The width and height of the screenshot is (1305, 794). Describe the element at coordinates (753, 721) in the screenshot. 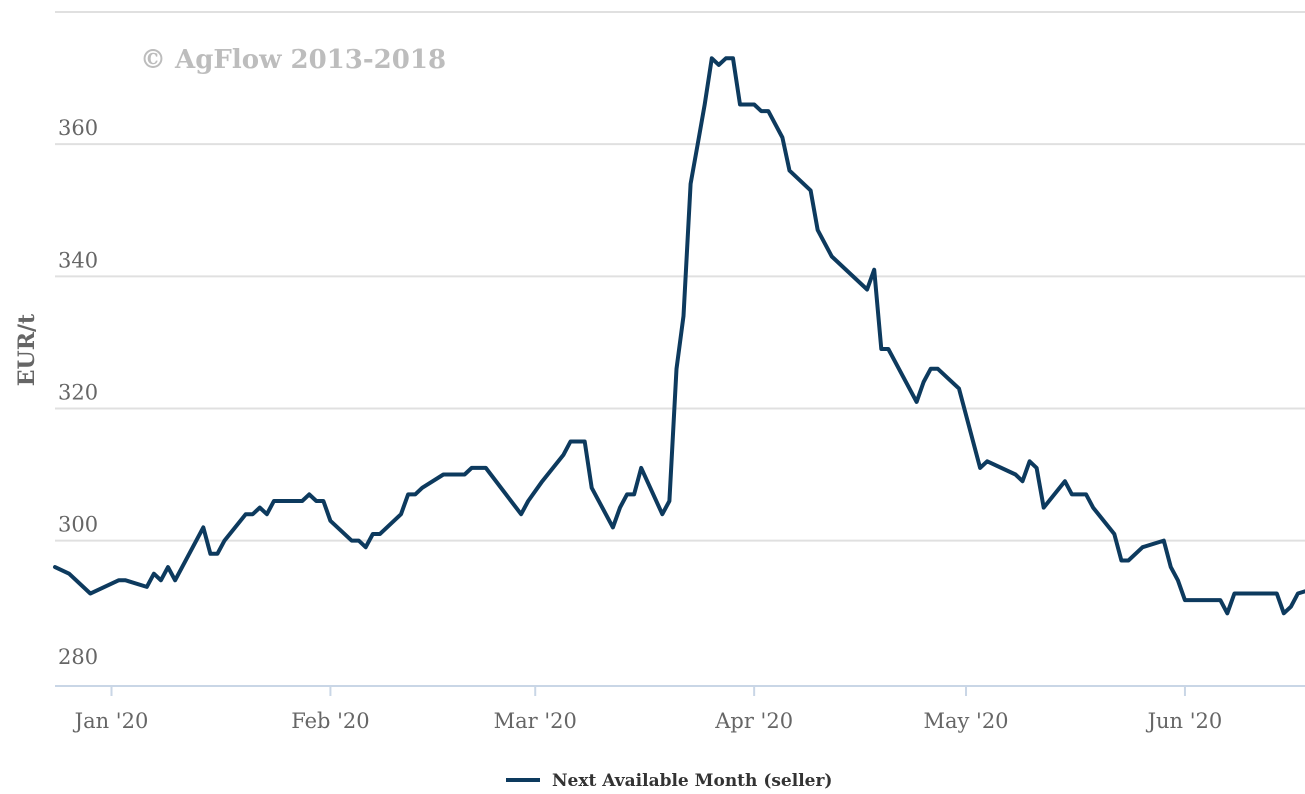

I see `x-tick-label: Apr '20` at that location.